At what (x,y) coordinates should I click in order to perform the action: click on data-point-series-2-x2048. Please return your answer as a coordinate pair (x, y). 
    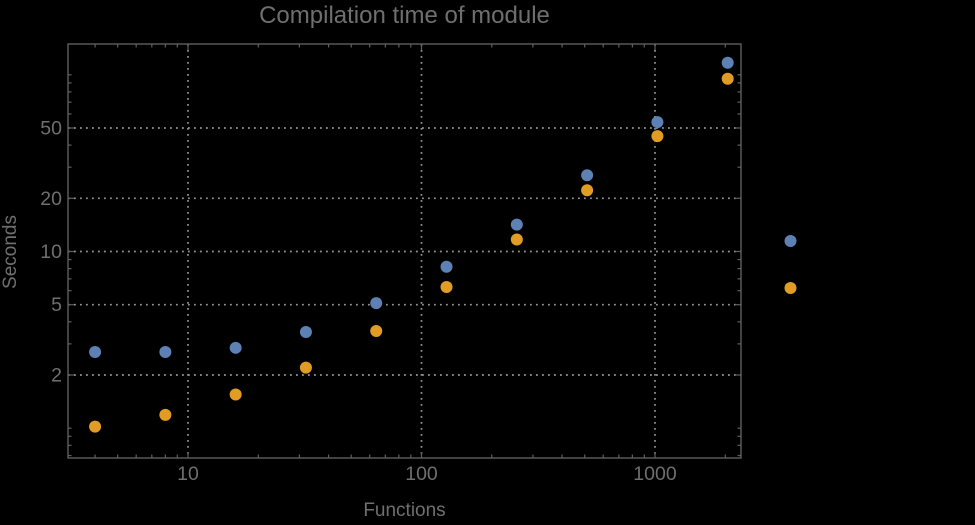
    Looking at the image, I should click on (727, 78).